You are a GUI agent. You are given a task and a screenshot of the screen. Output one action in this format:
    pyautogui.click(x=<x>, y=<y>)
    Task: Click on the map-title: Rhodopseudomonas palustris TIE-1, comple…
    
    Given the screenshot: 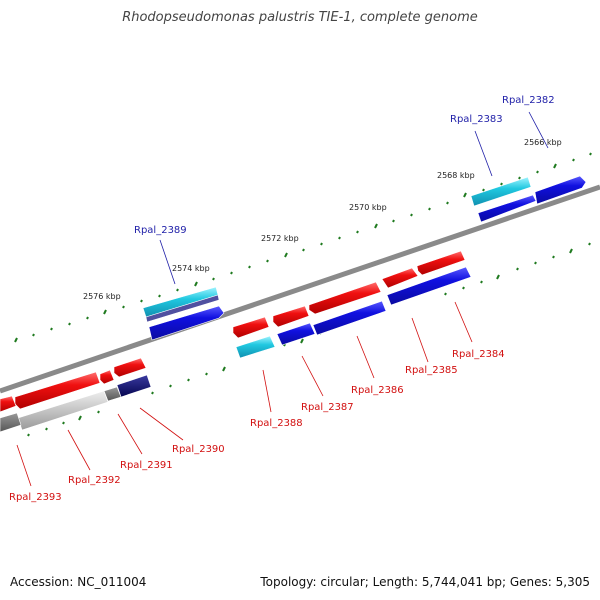 What is the action you would take?
    pyautogui.click(x=300, y=17)
    